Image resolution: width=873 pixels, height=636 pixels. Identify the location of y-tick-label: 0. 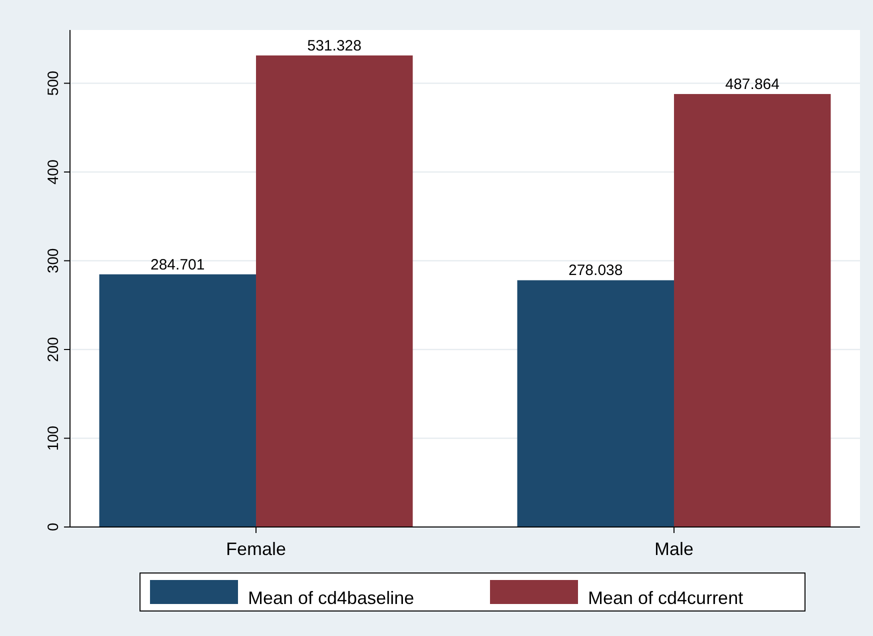
(53, 527).